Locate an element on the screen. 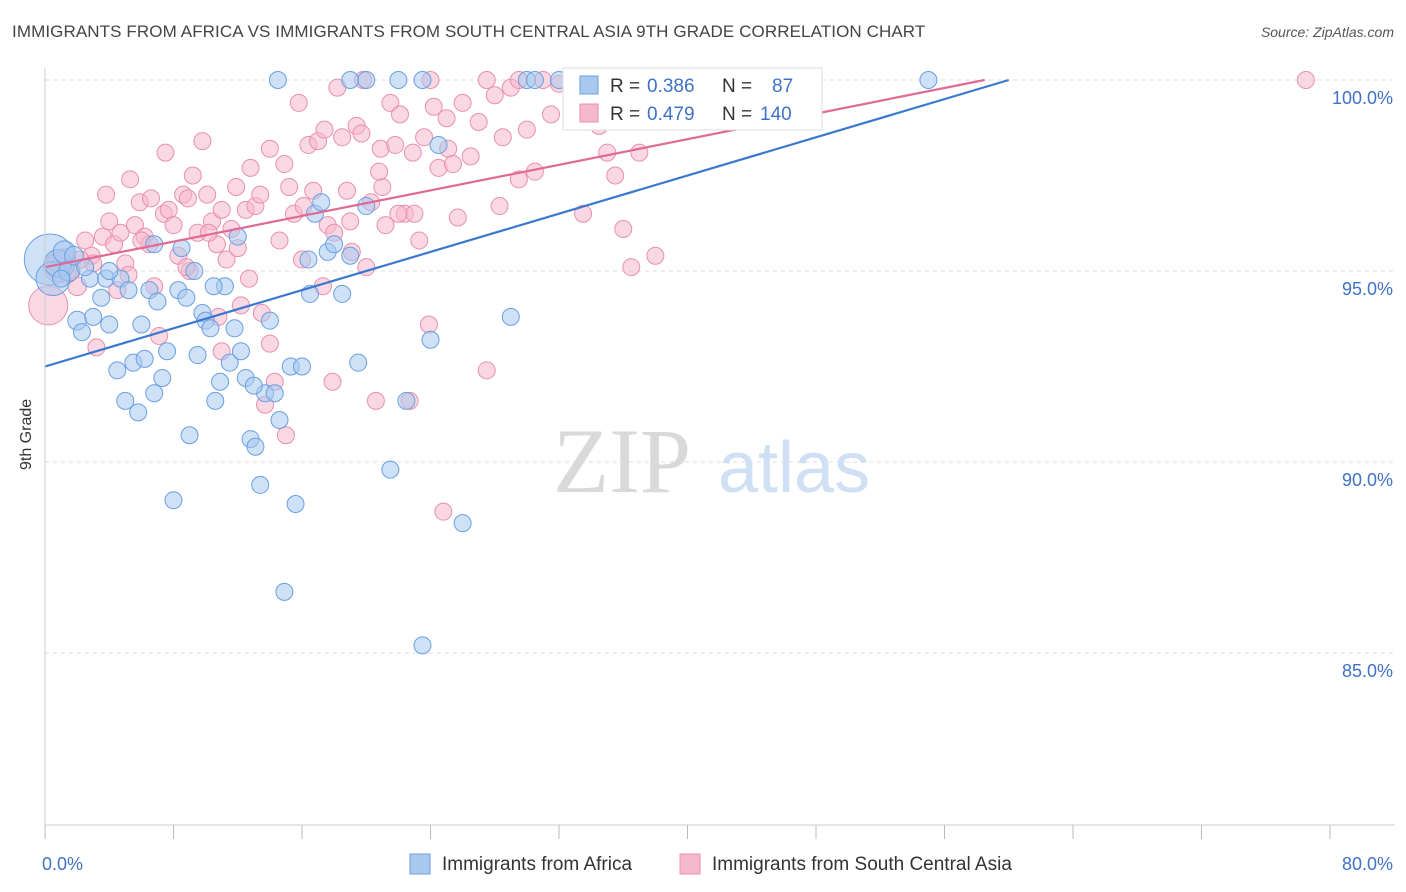  watermark-zip: ZIP is located at coordinates (622, 461).